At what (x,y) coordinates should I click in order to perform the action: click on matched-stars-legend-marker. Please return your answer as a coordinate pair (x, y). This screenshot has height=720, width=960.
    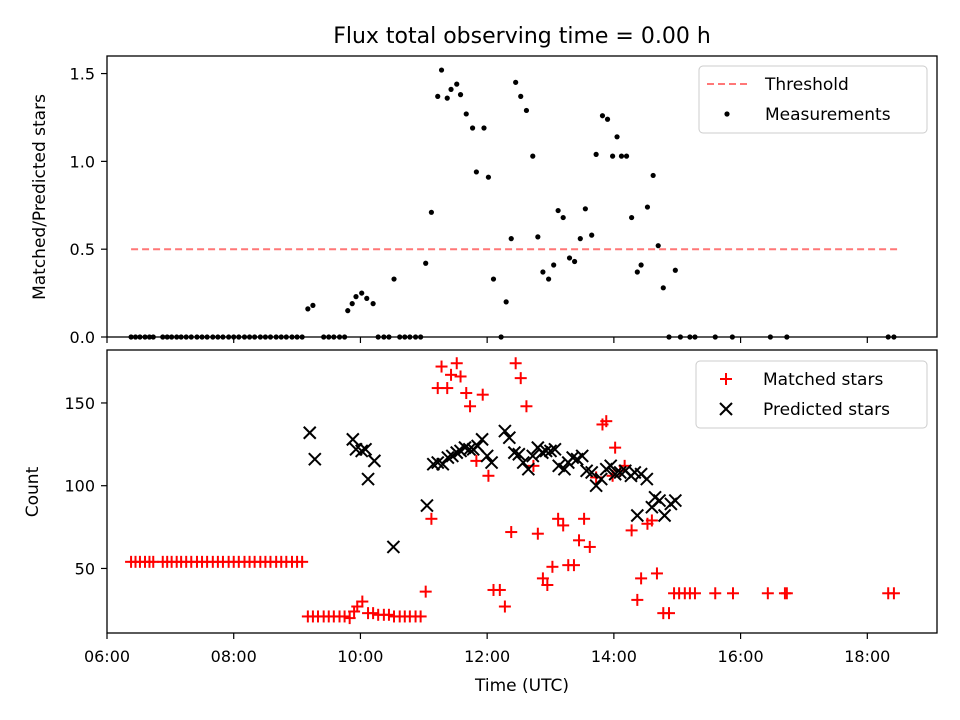
    Looking at the image, I should click on (726, 379).